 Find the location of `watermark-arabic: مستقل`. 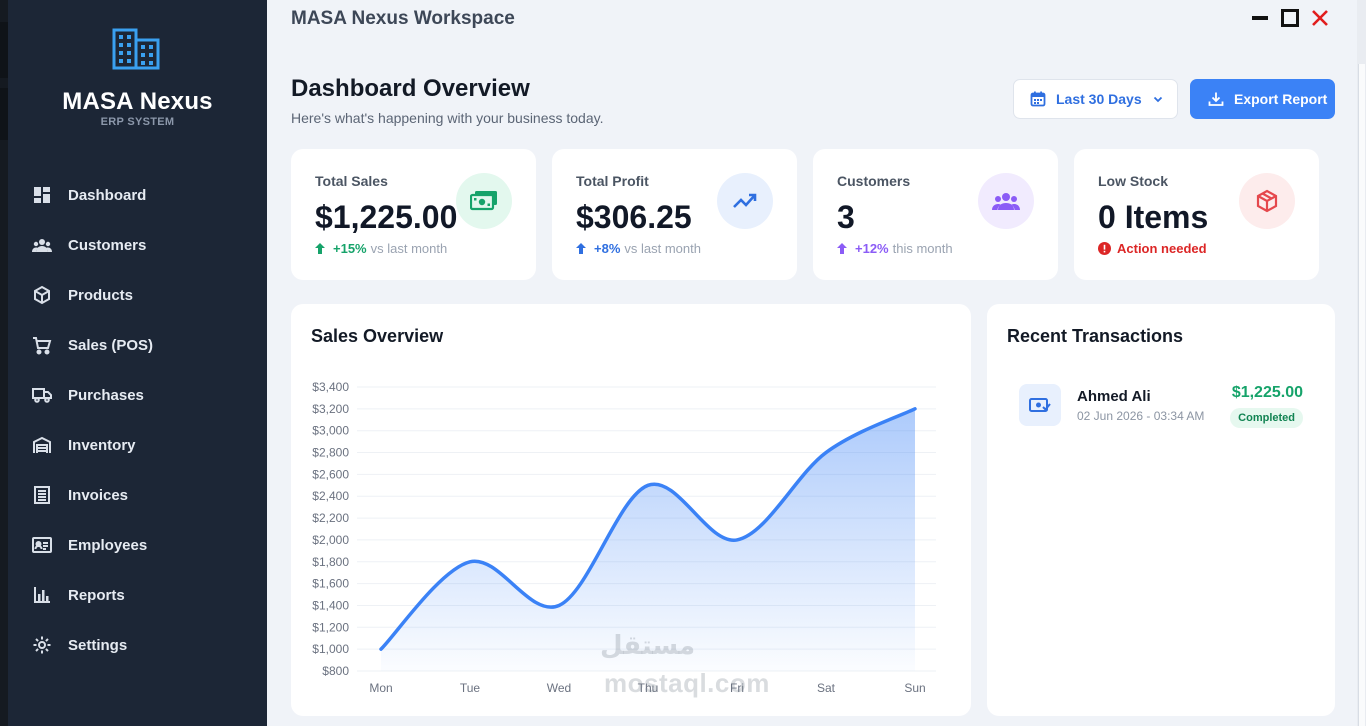

watermark-arabic: مستقل is located at coordinates (648, 645).